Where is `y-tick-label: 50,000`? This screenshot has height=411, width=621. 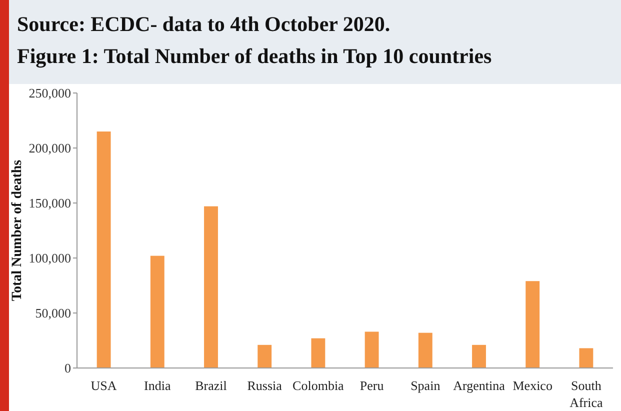 y-tick-label: 50,000 is located at coordinates (53, 313).